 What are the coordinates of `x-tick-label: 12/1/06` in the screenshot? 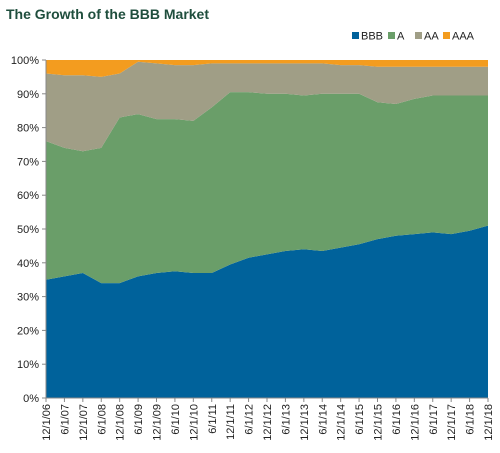 It's located at (47, 422).